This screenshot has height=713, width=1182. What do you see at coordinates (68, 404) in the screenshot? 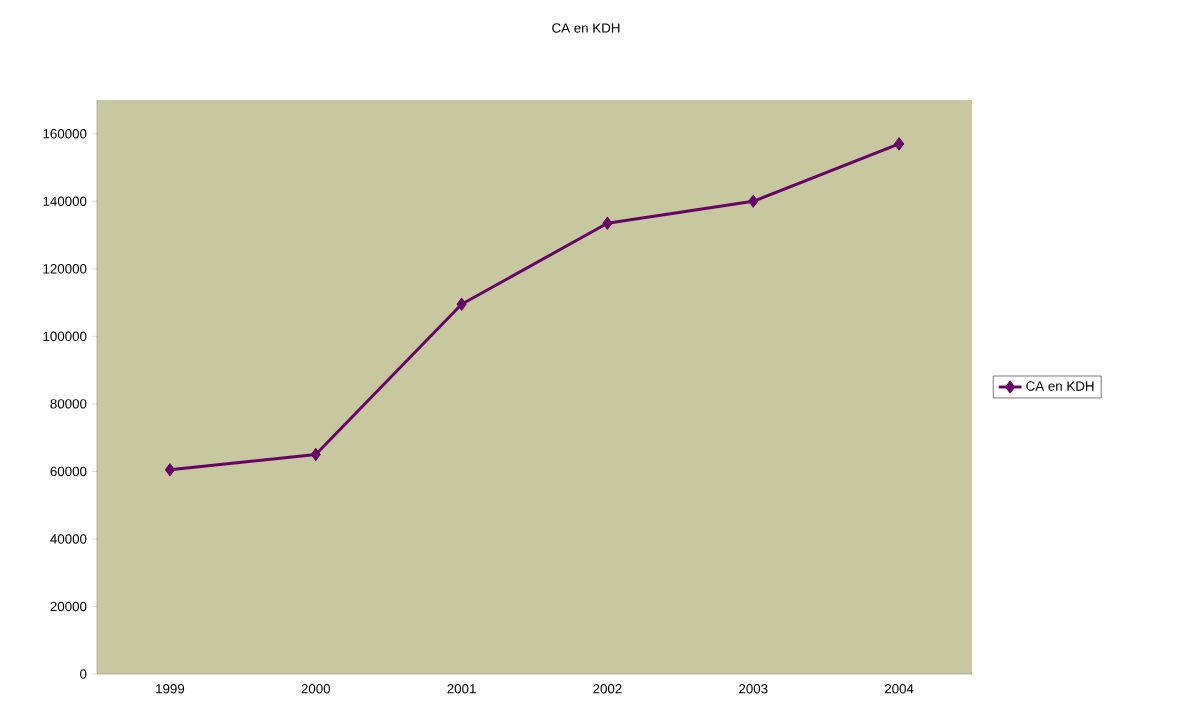
I see `y-tick-label: 80000` at bounding box center [68, 404].